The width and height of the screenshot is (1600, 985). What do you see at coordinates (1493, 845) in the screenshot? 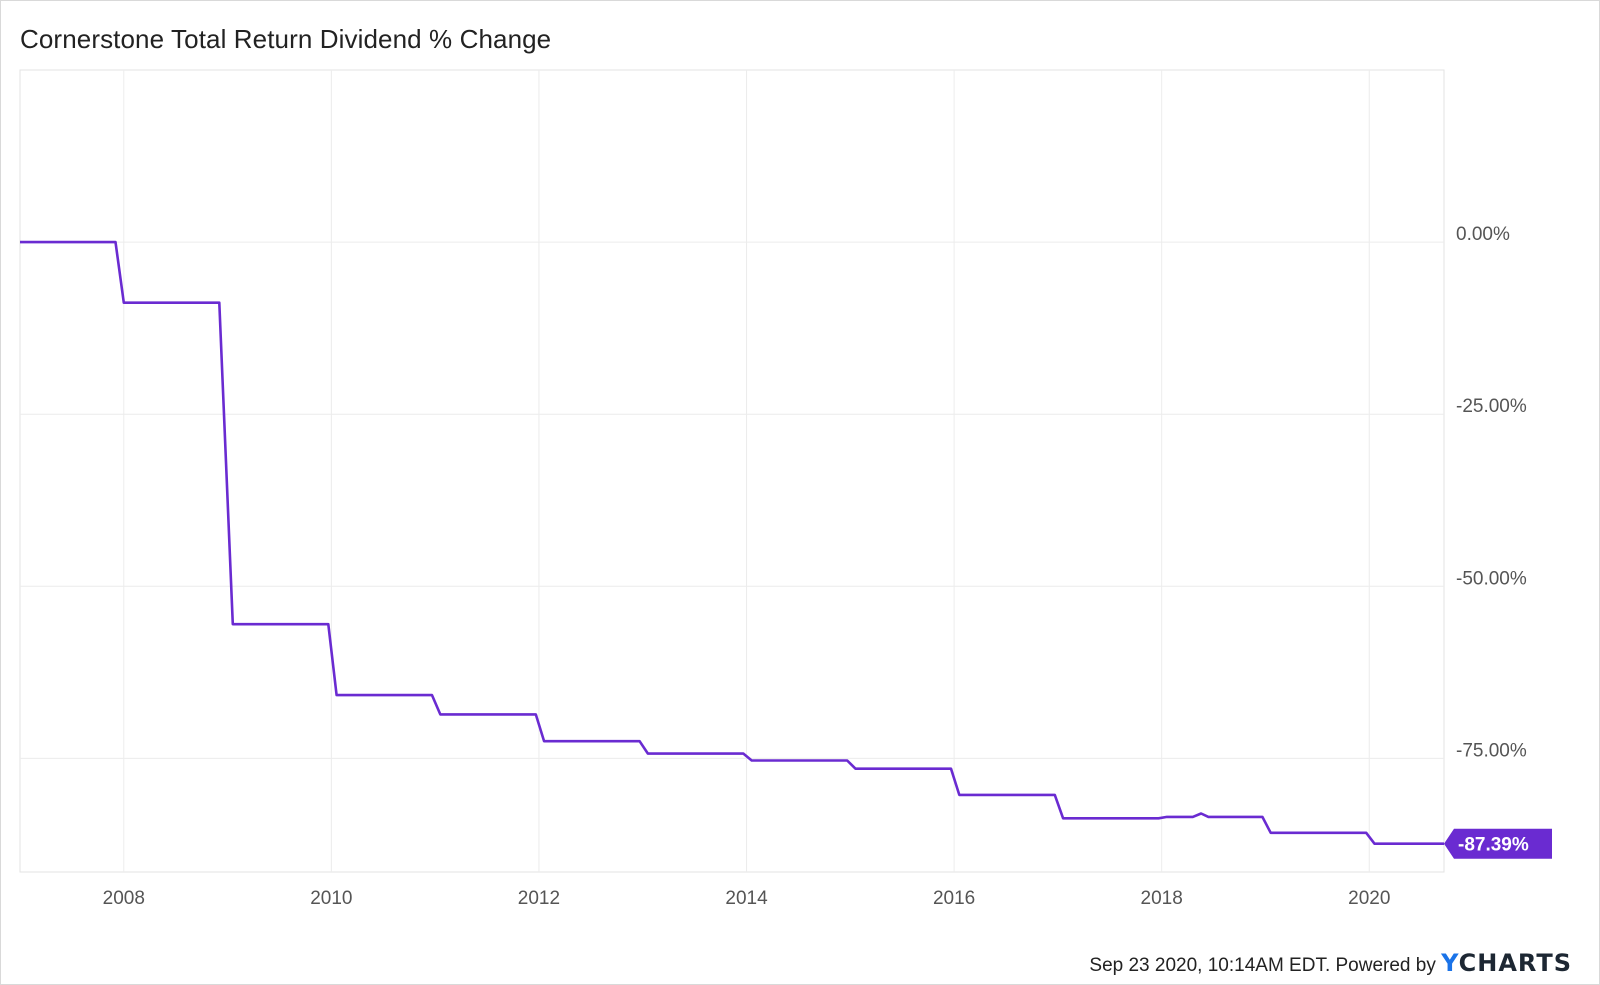
I see `last-value-label: -87.39%` at bounding box center [1493, 845].